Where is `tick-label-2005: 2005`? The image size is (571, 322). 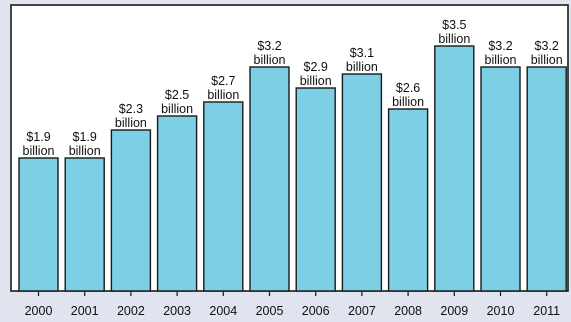 tick-label-2005: 2005 is located at coordinates (270, 311).